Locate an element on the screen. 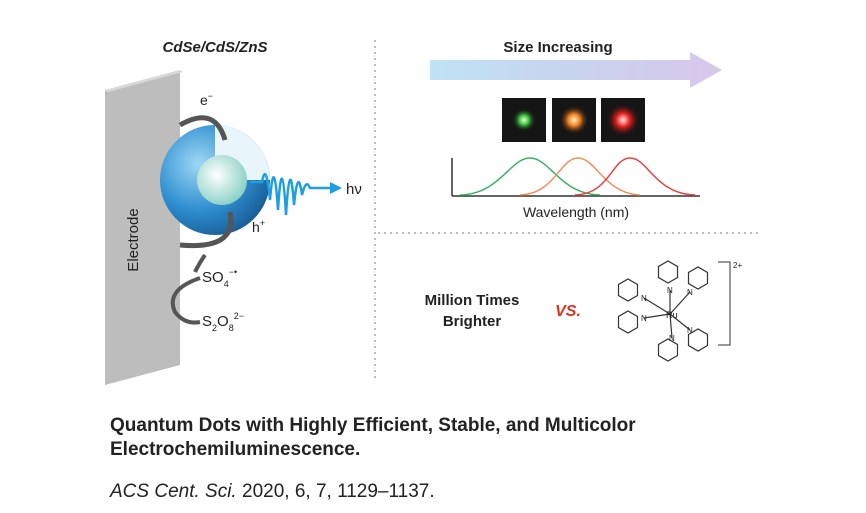 The image size is (866, 513). metal-label: Ru is located at coordinates (672, 315).